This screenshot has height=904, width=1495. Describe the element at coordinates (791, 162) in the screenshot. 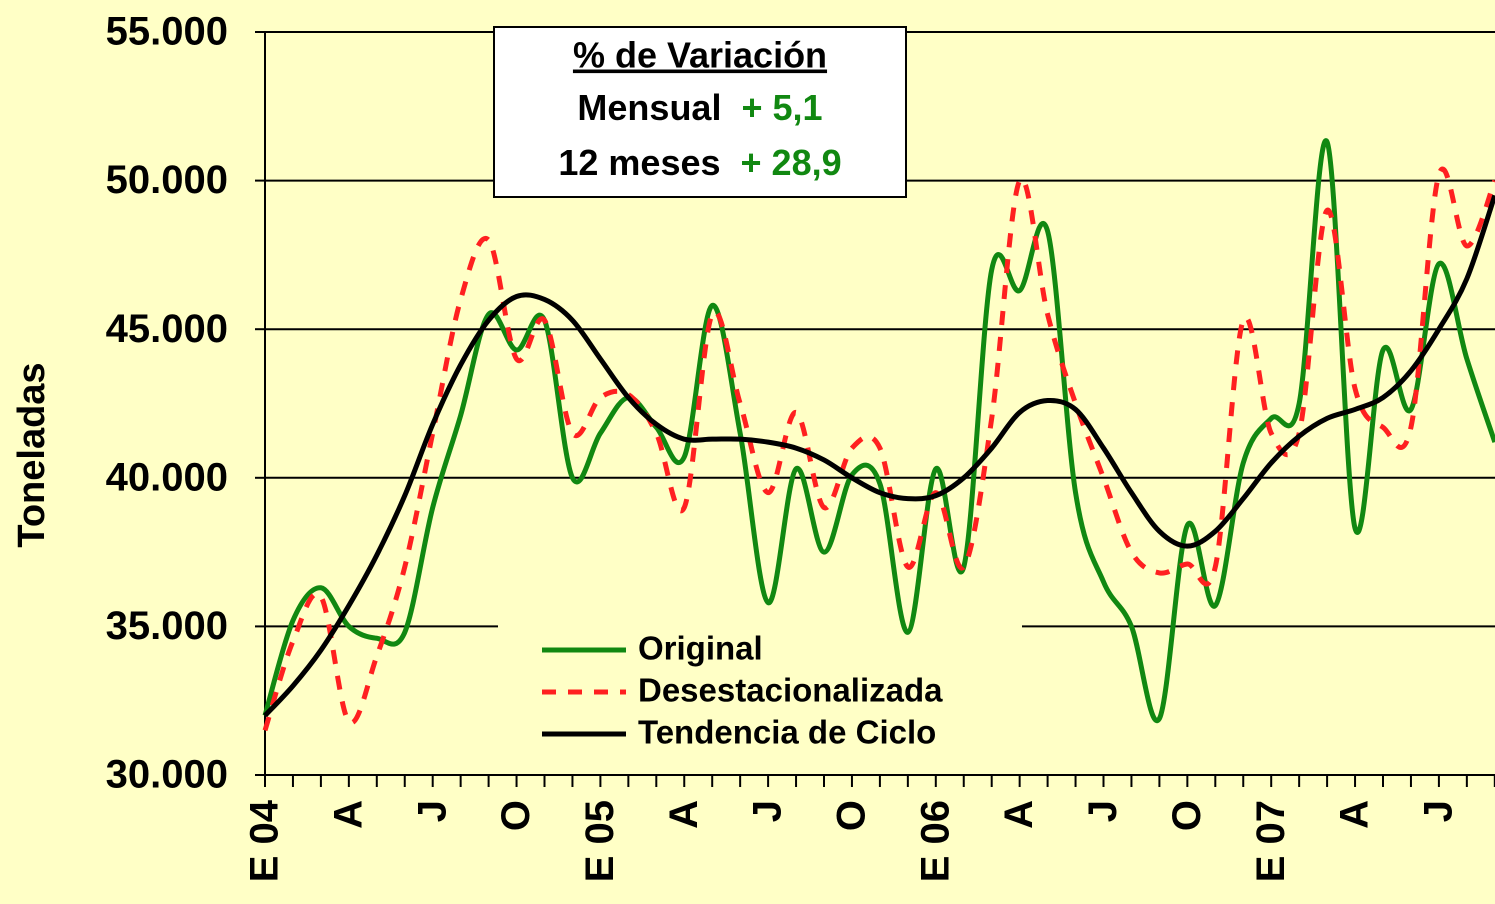

I see `annotation-value: + 28,9` at that location.